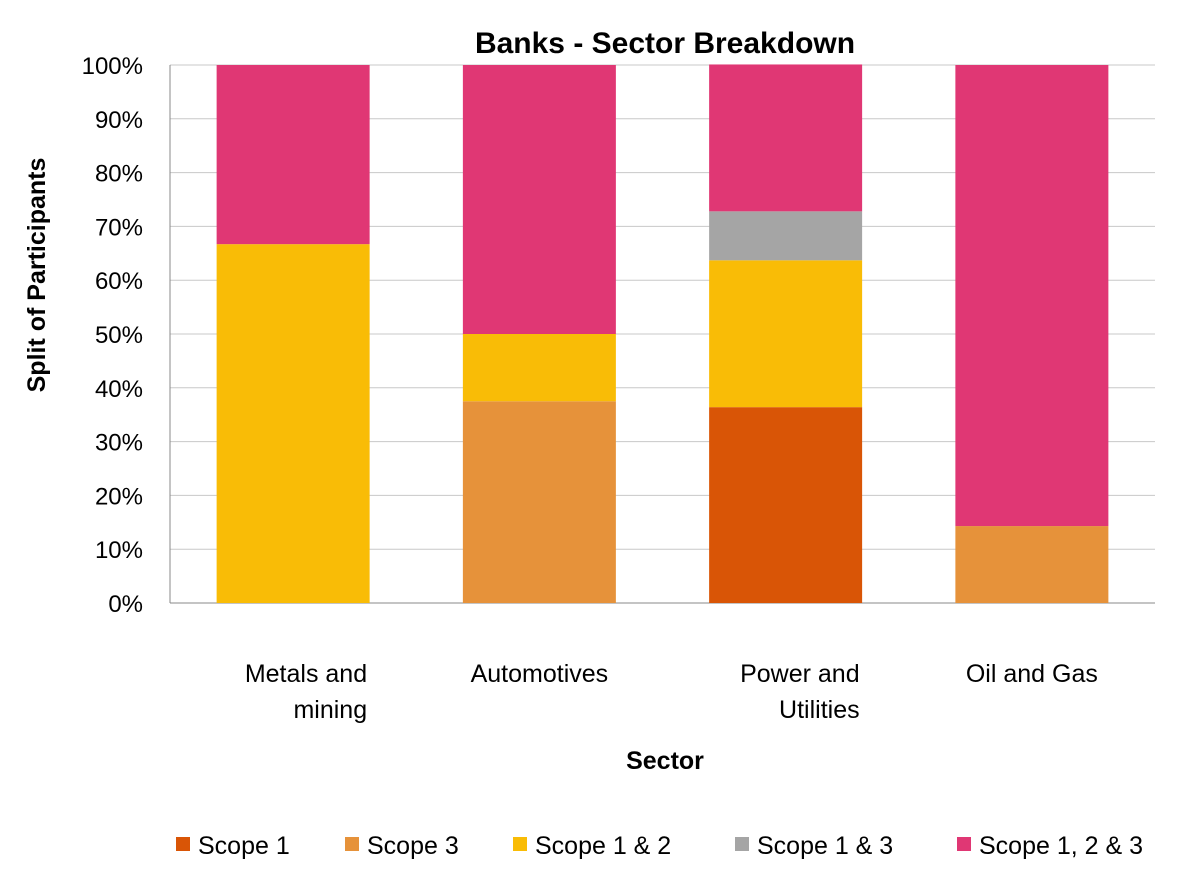 This screenshot has height=885, width=1193. Describe the element at coordinates (119, 335) in the screenshot. I see `y-tick-label: 50%` at that location.